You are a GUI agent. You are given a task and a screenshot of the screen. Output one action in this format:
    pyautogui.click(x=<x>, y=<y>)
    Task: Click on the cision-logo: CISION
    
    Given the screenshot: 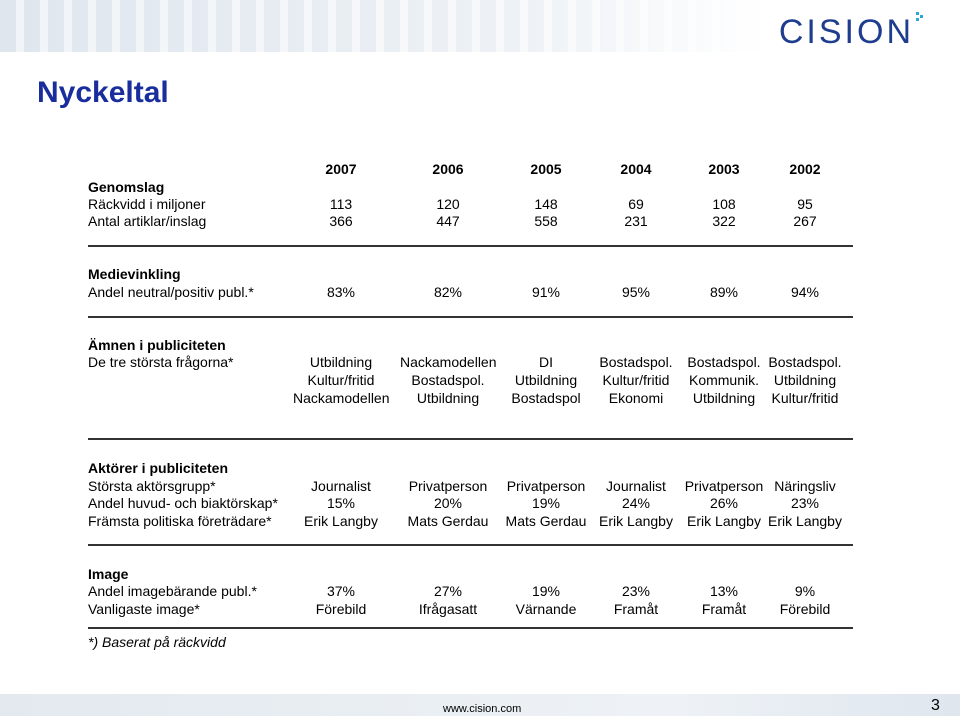 What is the action you would take?
    pyautogui.click(x=854, y=32)
    